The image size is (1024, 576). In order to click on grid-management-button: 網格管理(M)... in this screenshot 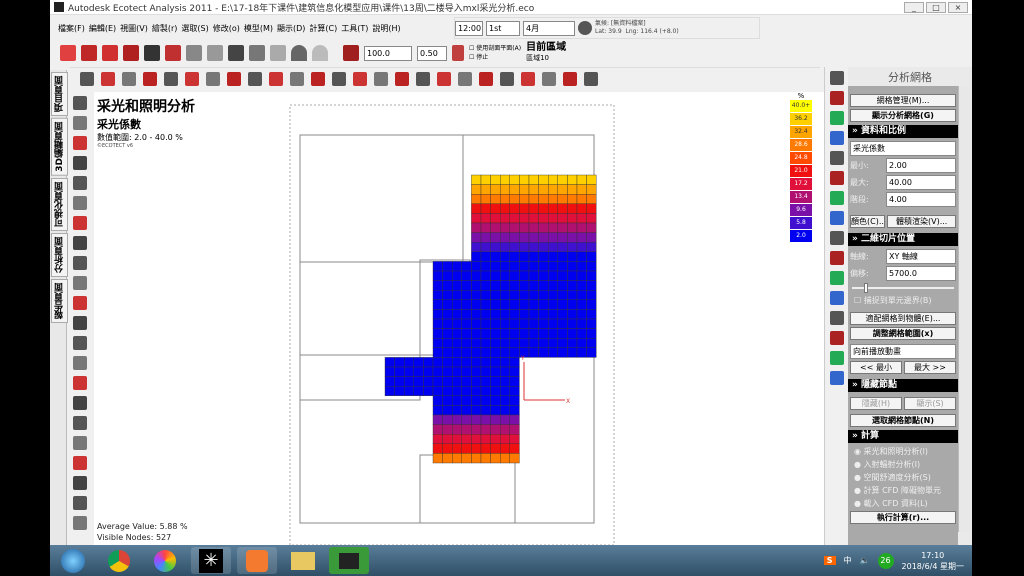, I will do `click(903, 100)`.